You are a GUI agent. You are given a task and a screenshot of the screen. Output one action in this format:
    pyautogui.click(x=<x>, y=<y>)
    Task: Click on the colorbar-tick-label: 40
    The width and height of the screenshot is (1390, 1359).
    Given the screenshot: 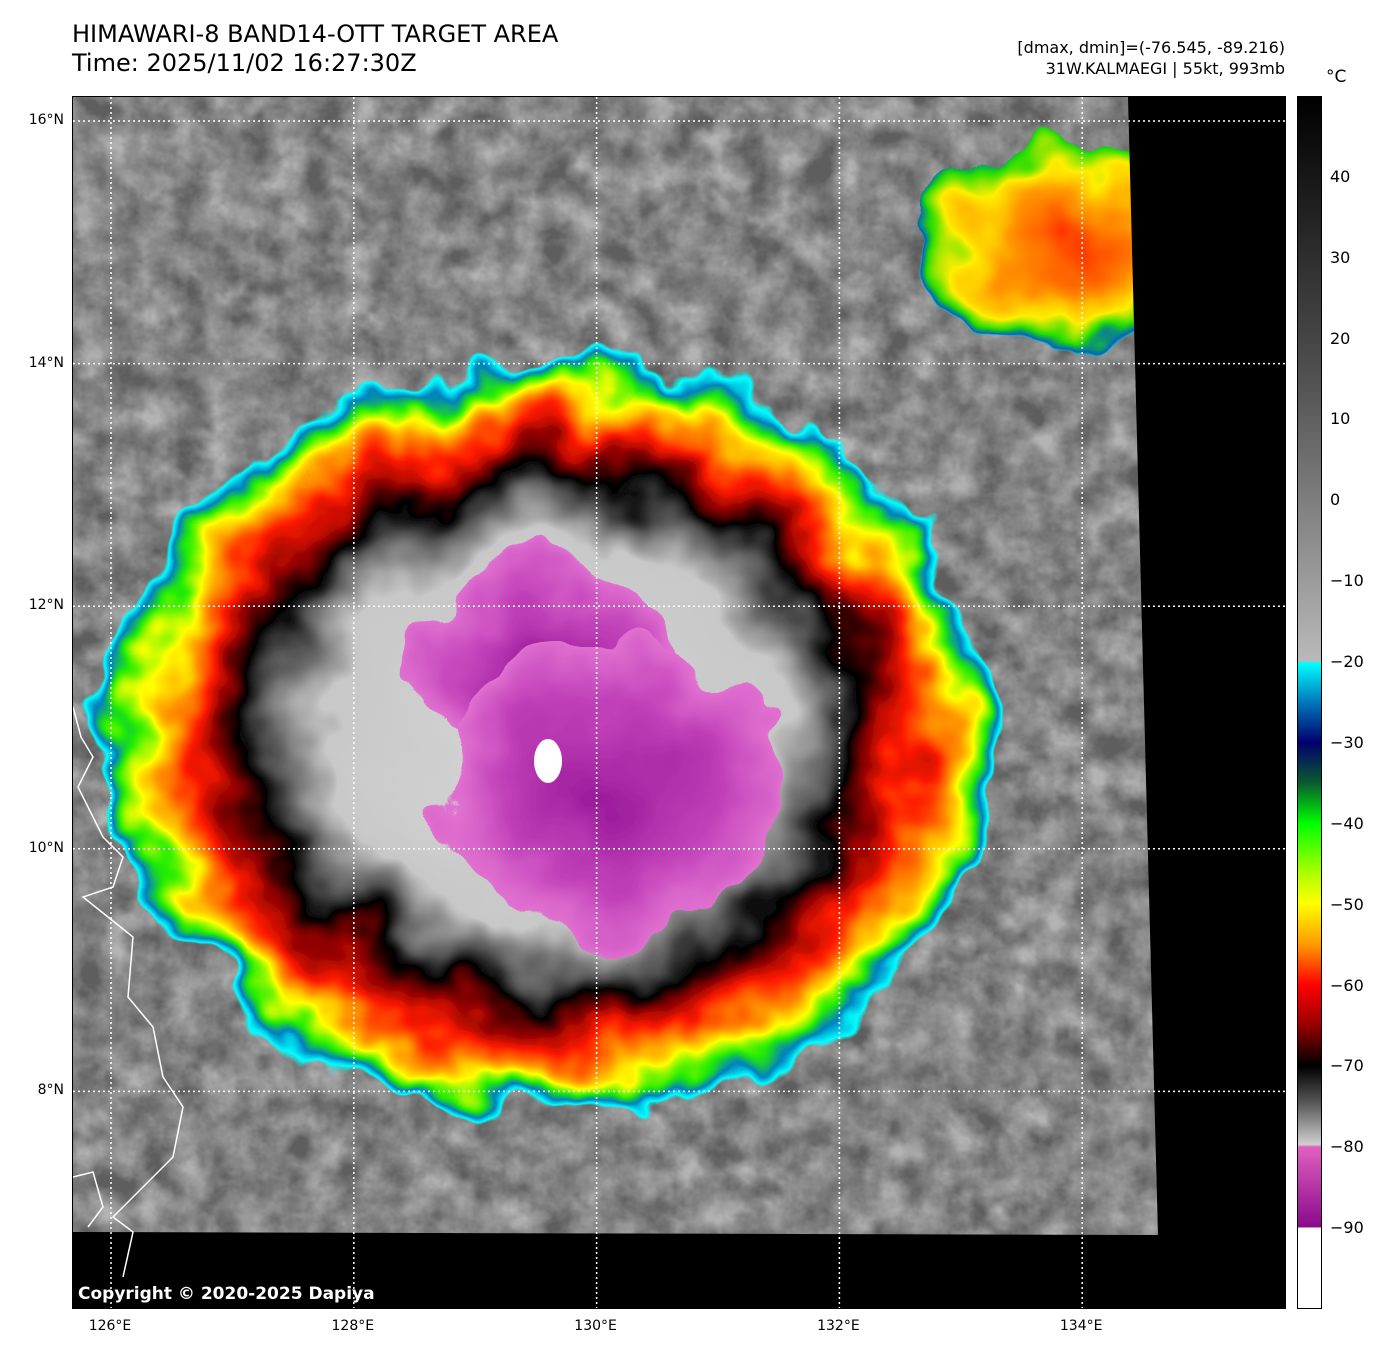 What is the action you would take?
    pyautogui.click(x=1340, y=176)
    